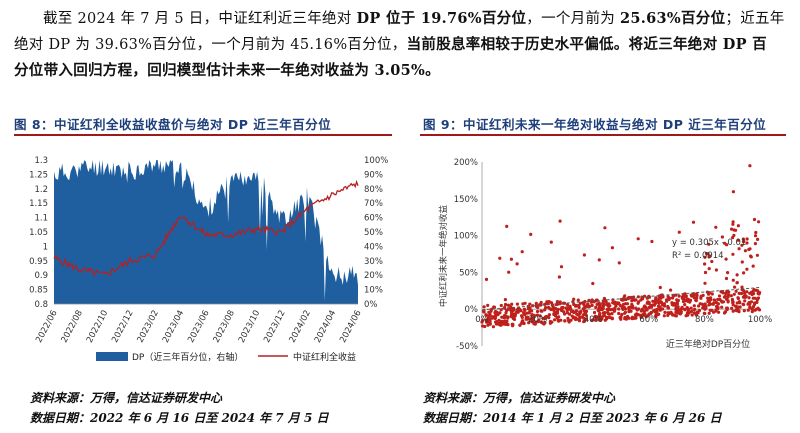  Describe the element at coordinates (41, 161) in the screenshot. I see `y-left-tick-label: 1.3` at that location.